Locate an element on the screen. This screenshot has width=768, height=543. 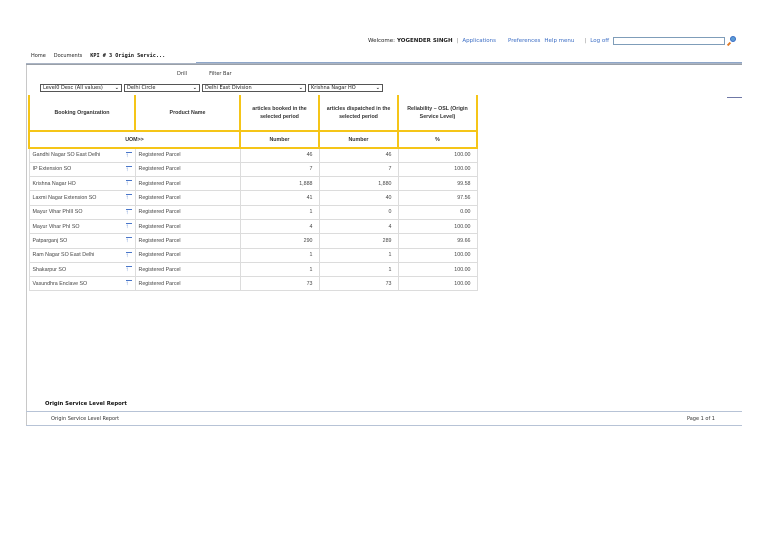
cell-dispatched: 46 is located at coordinates (358, 155).